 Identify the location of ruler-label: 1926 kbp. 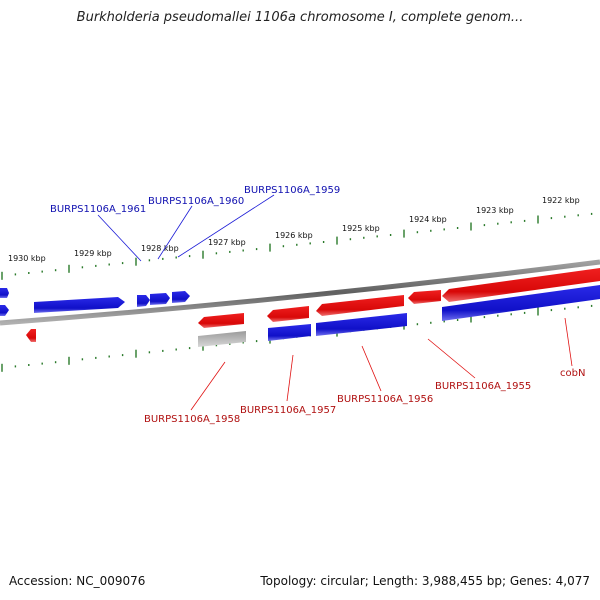
(294, 235).